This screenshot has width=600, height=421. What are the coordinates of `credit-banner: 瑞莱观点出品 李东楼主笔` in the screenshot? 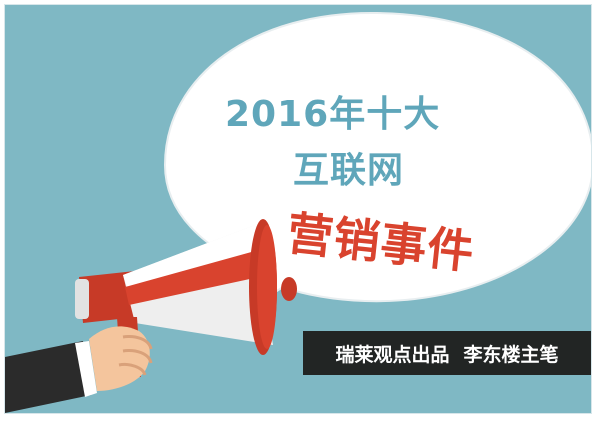 It's located at (447, 353).